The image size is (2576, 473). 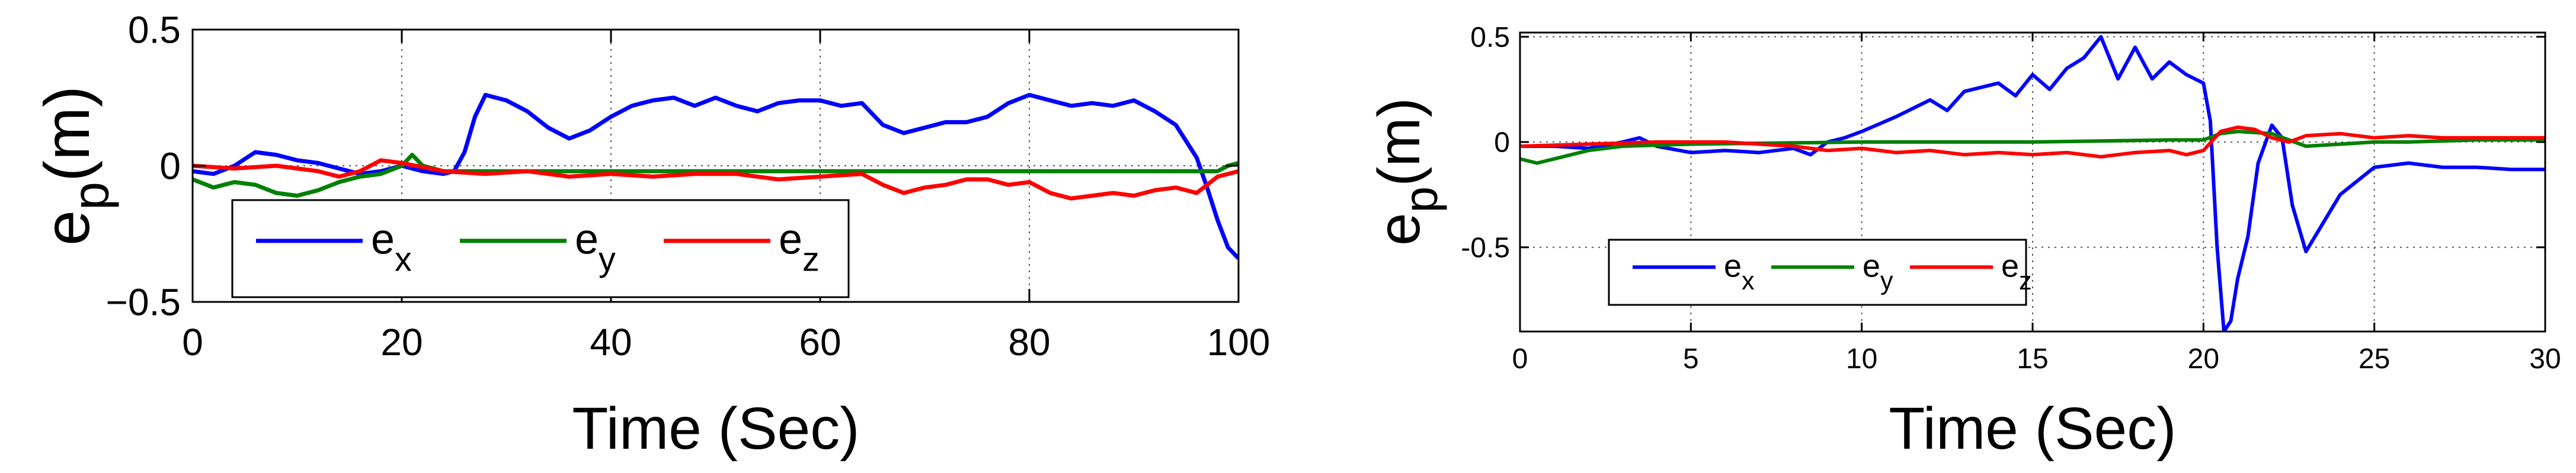 I want to click on series-line-ex, so click(x=716, y=176).